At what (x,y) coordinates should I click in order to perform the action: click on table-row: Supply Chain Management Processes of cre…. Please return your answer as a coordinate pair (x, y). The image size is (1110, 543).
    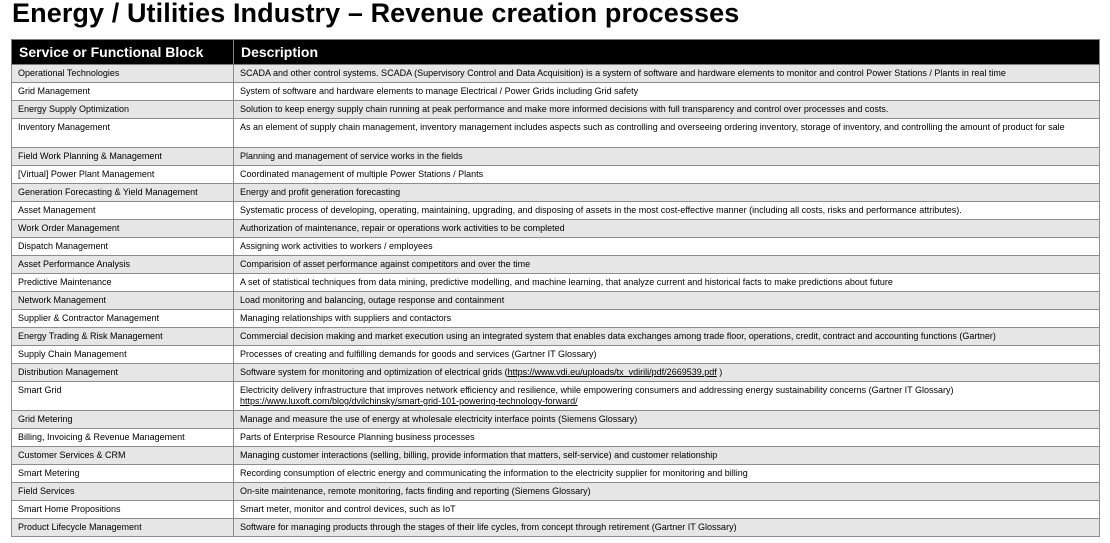
    Looking at the image, I should click on (555, 354).